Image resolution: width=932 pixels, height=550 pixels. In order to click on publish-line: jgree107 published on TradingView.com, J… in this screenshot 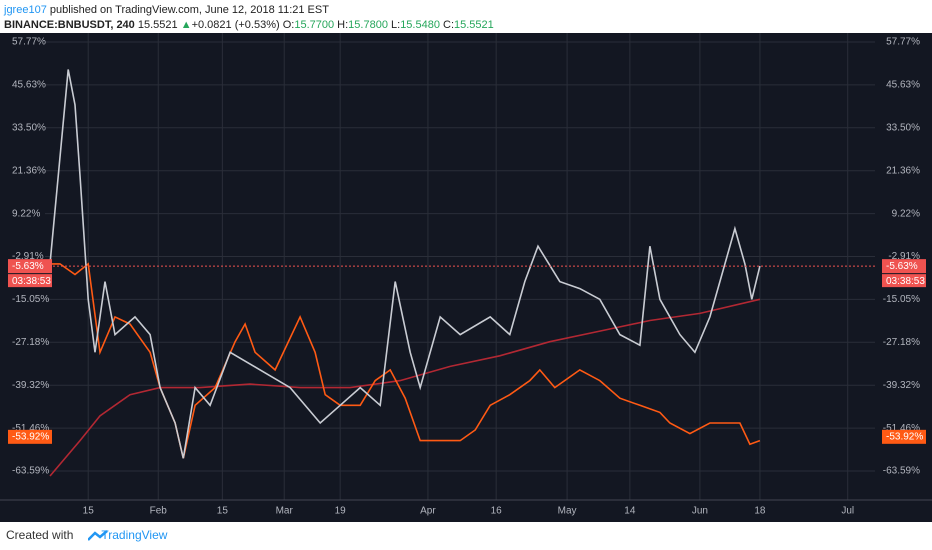, I will do `click(249, 10)`.